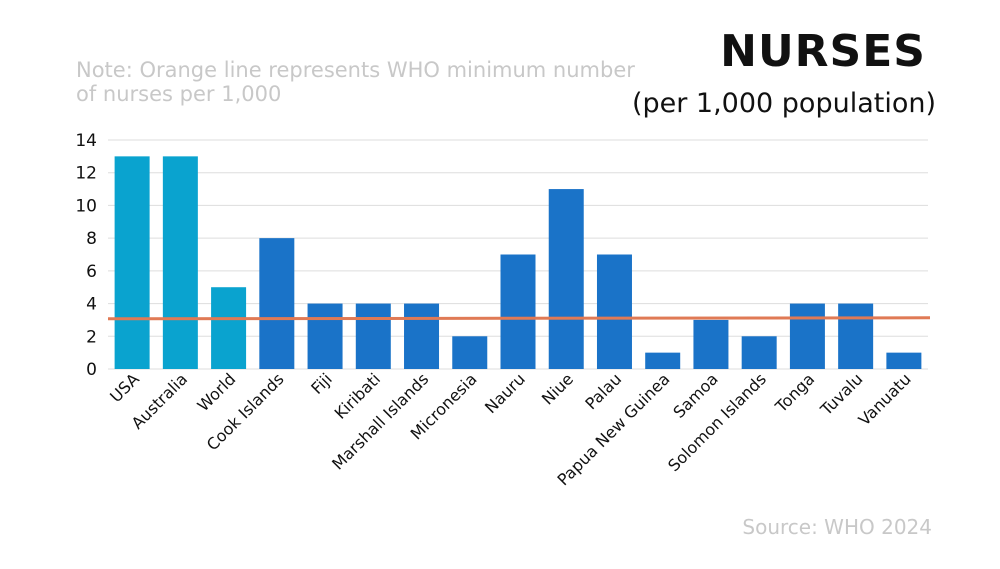 This screenshot has height=569, width=1000. What do you see at coordinates (557, 388) in the screenshot?
I see `x-tick-label: Niue` at bounding box center [557, 388].